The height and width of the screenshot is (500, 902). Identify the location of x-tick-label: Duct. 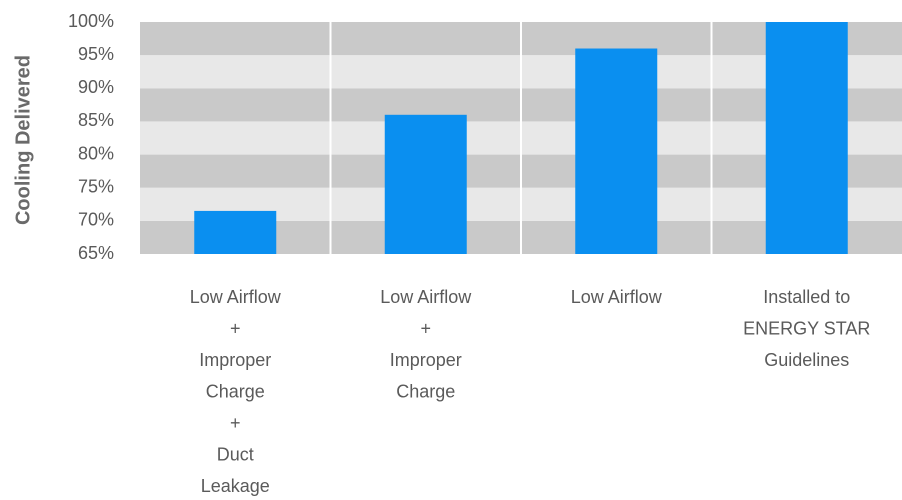
(235, 454).